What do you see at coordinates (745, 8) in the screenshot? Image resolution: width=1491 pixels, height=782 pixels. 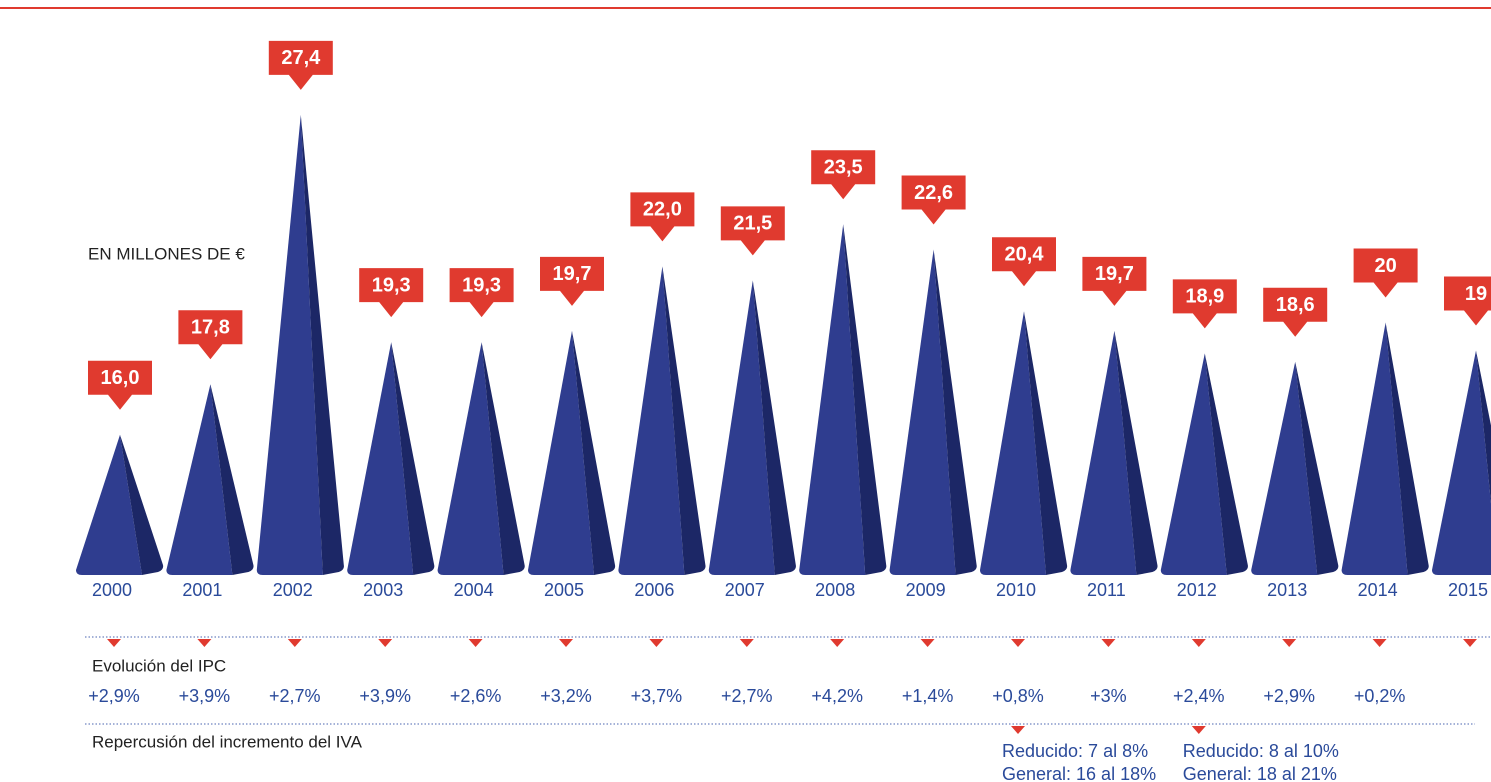 I see `top-rule` at bounding box center [745, 8].